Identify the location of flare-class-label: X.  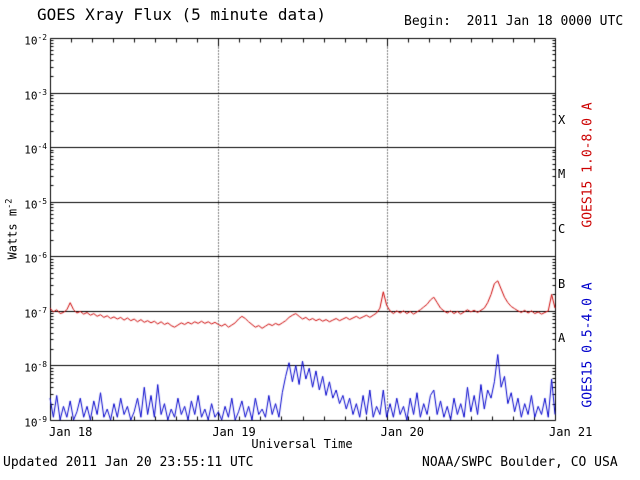
(562, 119).